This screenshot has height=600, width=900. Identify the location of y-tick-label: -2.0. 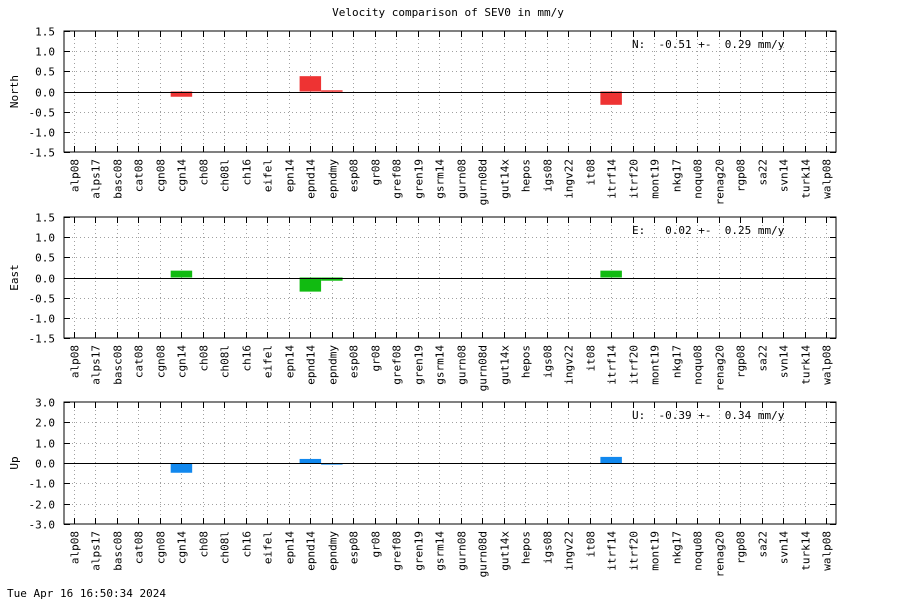
(42, 505).